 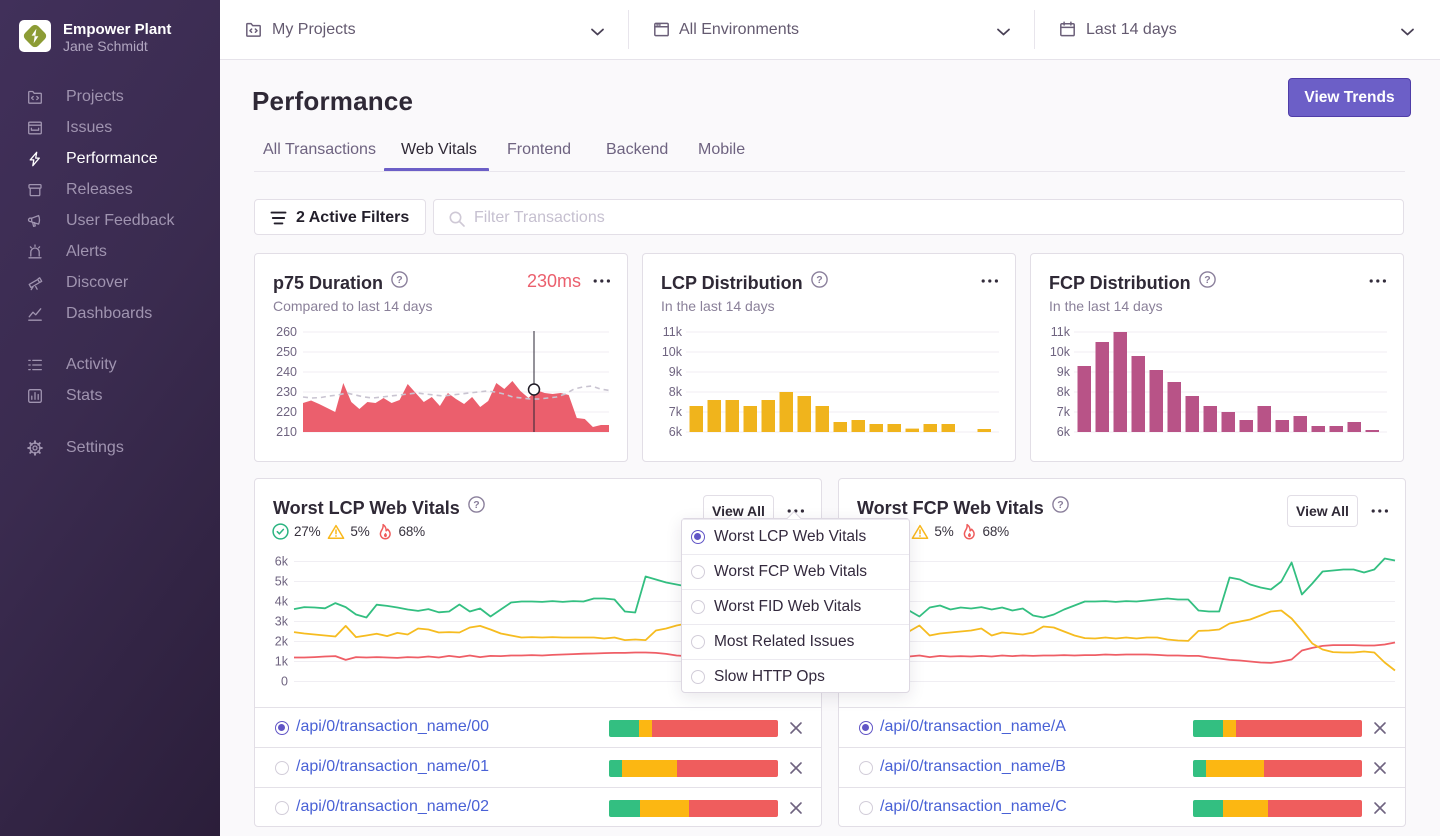 What do you see at coordinates (282, 602) in the screenshot?
I see `svg-text: 4k` at bounding box center [282, 602].